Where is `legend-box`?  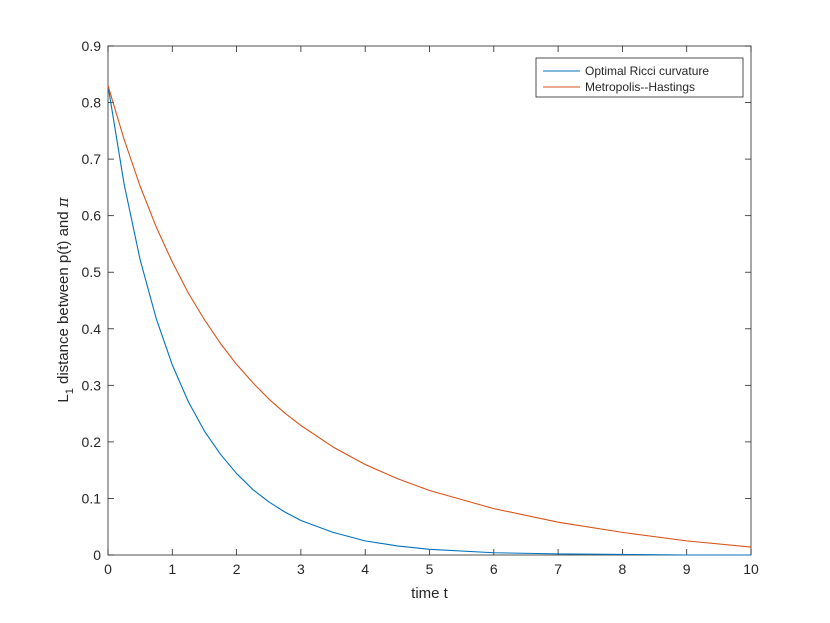
legend-box is located at coordinates (639, 77).